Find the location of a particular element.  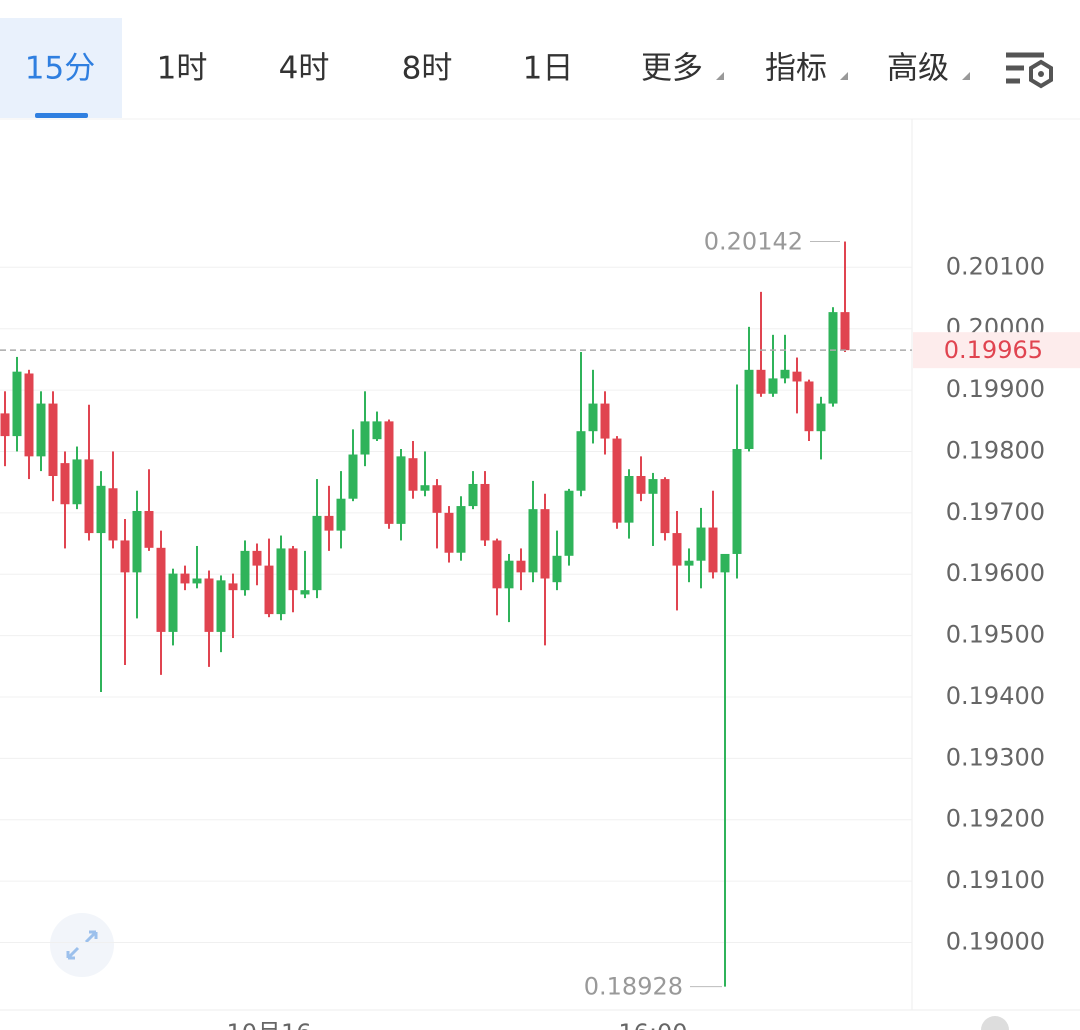

y-tick-label: 0.19400 is located at coordinates (995, 696).